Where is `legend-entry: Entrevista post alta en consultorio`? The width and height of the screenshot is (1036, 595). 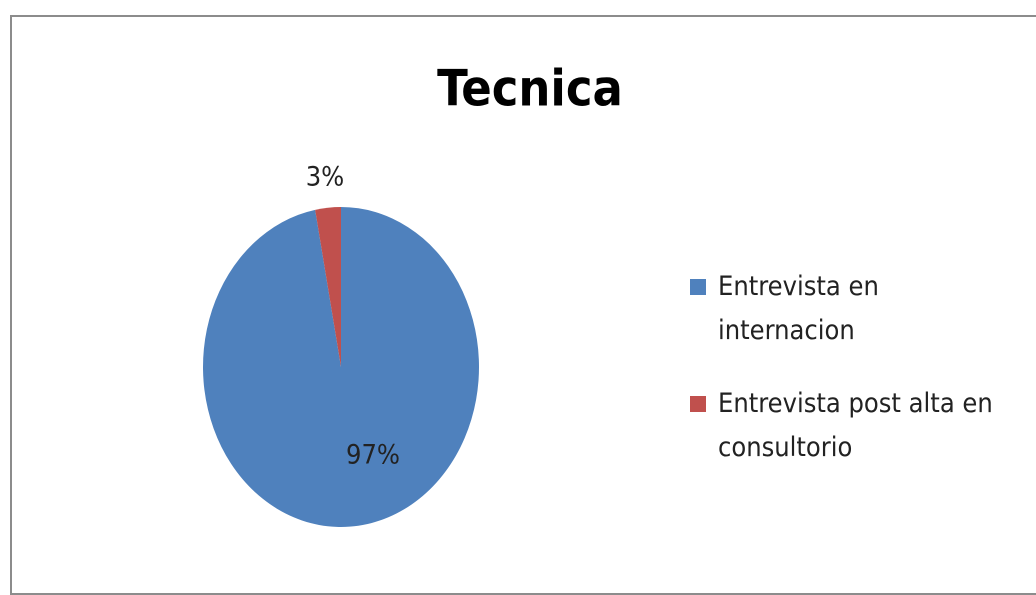 legend-entry: Entrevista post alta en consultorio is located at coordinates (860, 426).